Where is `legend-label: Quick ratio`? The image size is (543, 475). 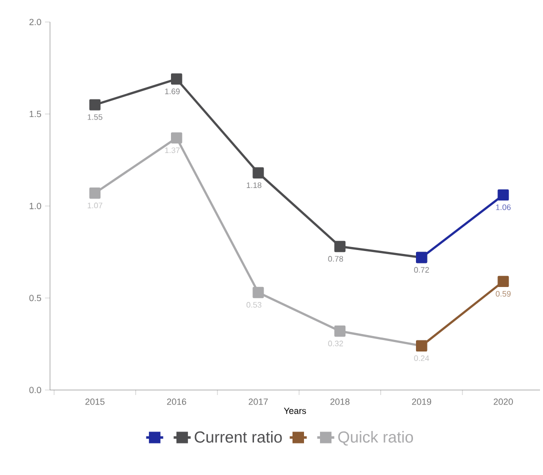 legend-label: Quick ratio is located at coordinates (375, 438).